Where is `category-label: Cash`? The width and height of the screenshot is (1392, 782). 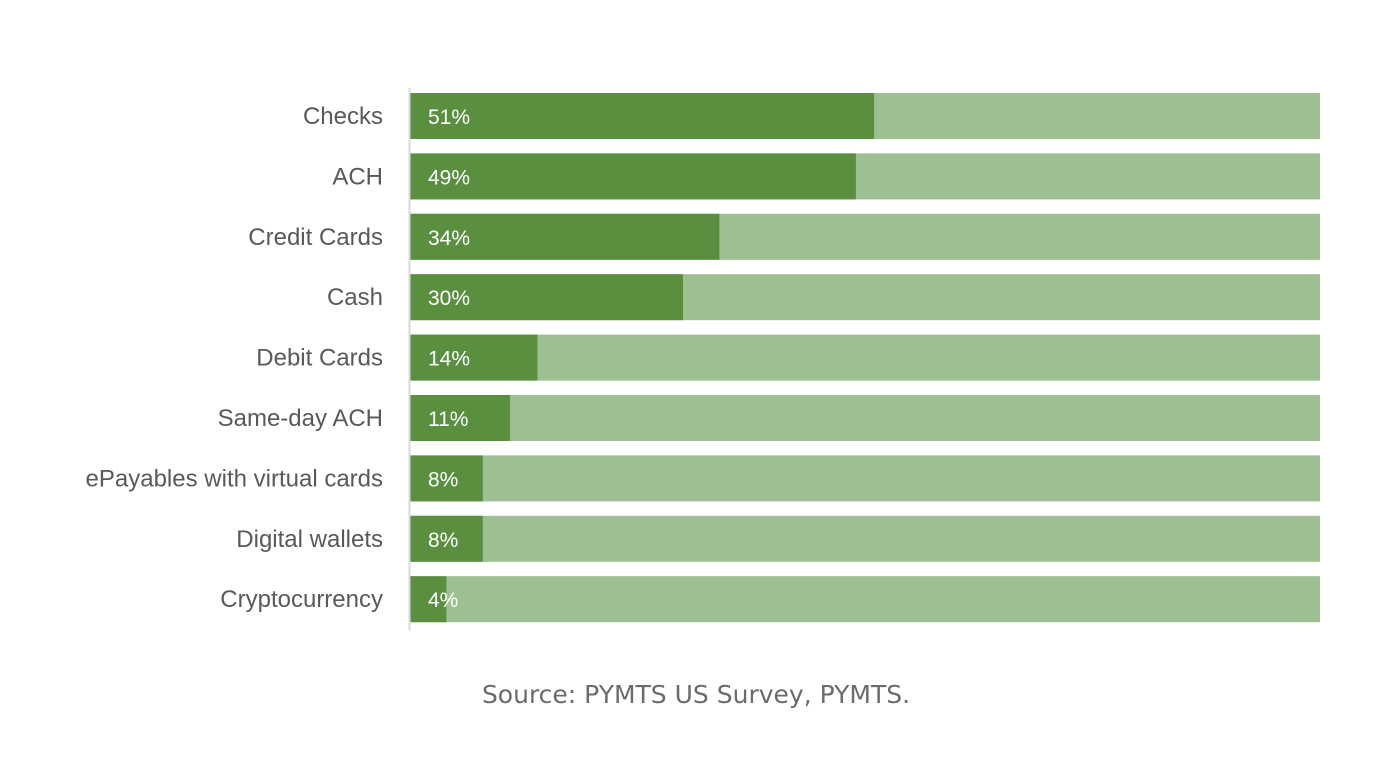 category-label: Cash is located at coordinates (355, 297).